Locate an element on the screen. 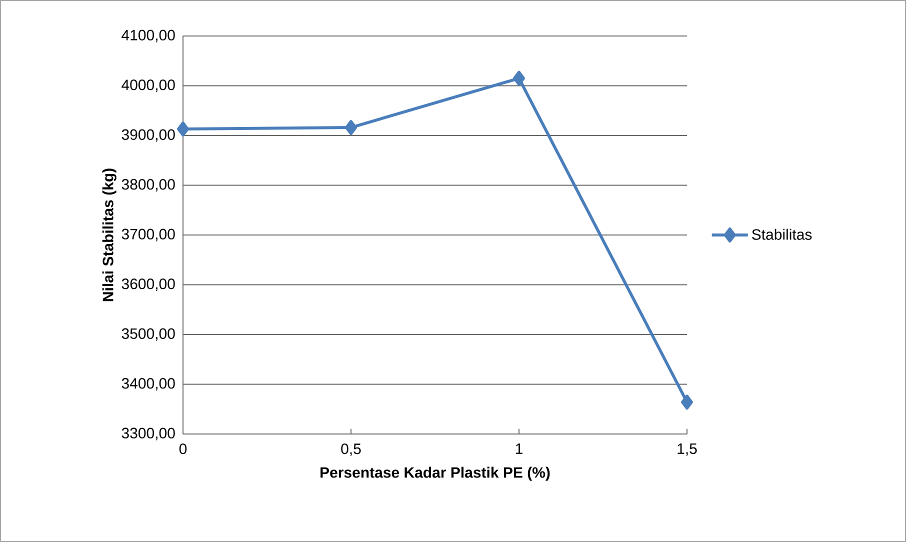 The height and width of the screenshot is (542, 906). y-tick-label: 3700,00 is located at coordinates (148, 235).